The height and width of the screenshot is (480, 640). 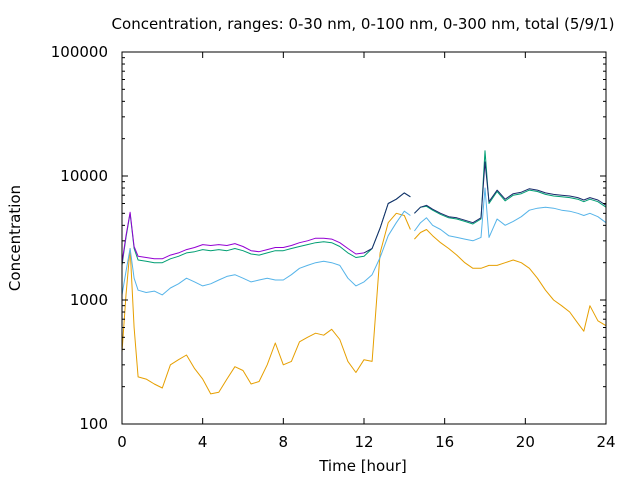 What do you see at coordinates (284, 442) in the screenshot?
I see `x-tick-label: 8` at bounding box center [284, 442].